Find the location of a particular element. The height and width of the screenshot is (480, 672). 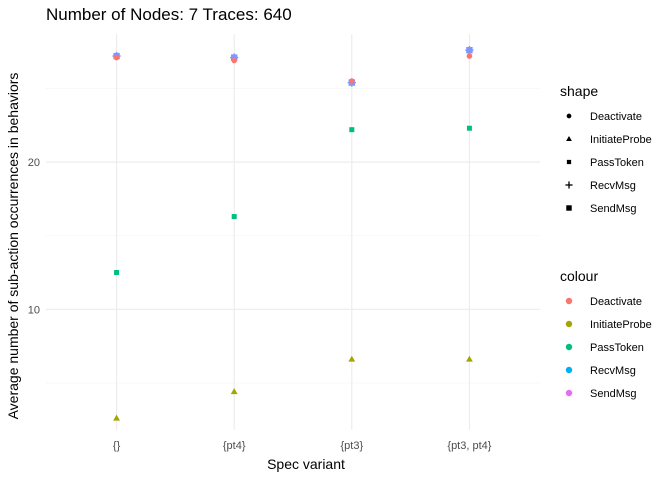

chart-title: Number of Nodes: 7 Traces: 640 is located at coordinates (169, 14).